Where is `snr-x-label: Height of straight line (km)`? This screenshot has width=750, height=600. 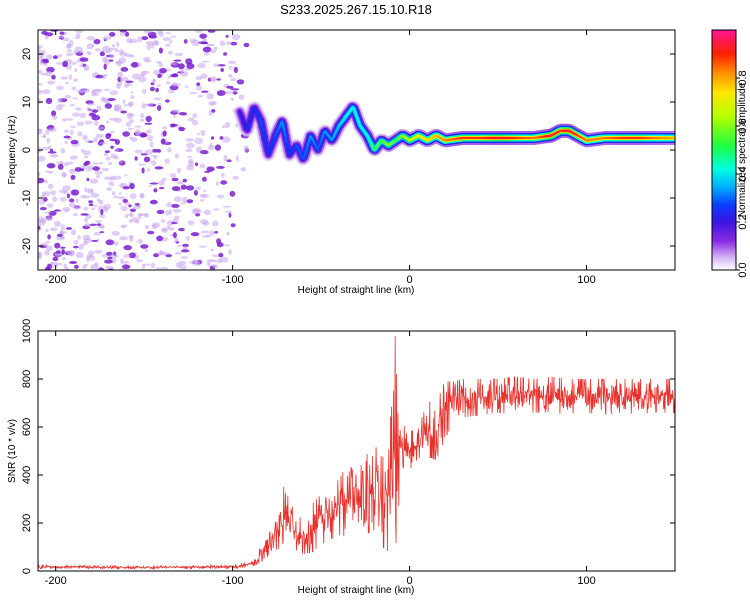
snr-x-label: Height of straight line (km) is located at coordinates (356, 590).